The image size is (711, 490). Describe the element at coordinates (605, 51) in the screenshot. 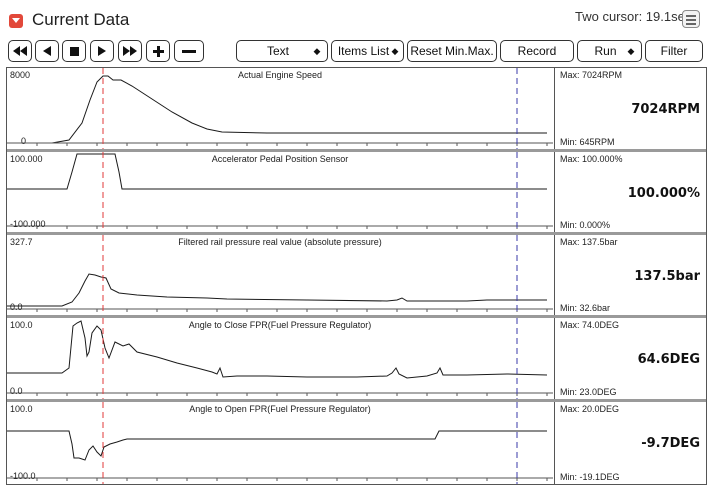

I see `run-dropdown-label: Run` at that location.